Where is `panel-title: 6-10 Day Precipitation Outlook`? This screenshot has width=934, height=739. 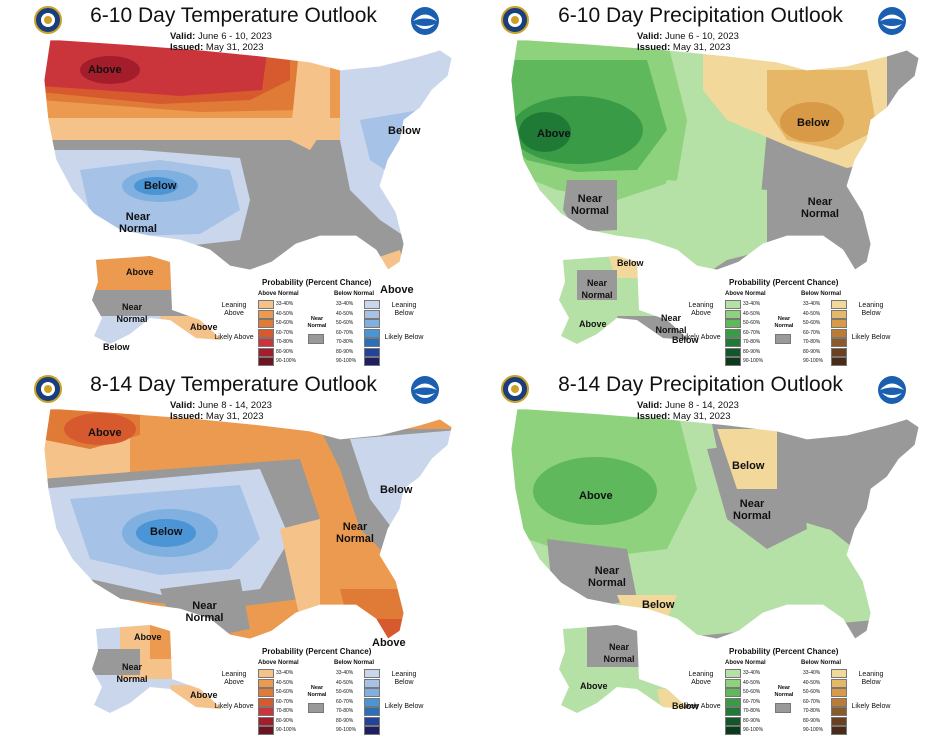
panel-title: 6-10 Day Precipitation Outlook is located at coordinates (700, 15).